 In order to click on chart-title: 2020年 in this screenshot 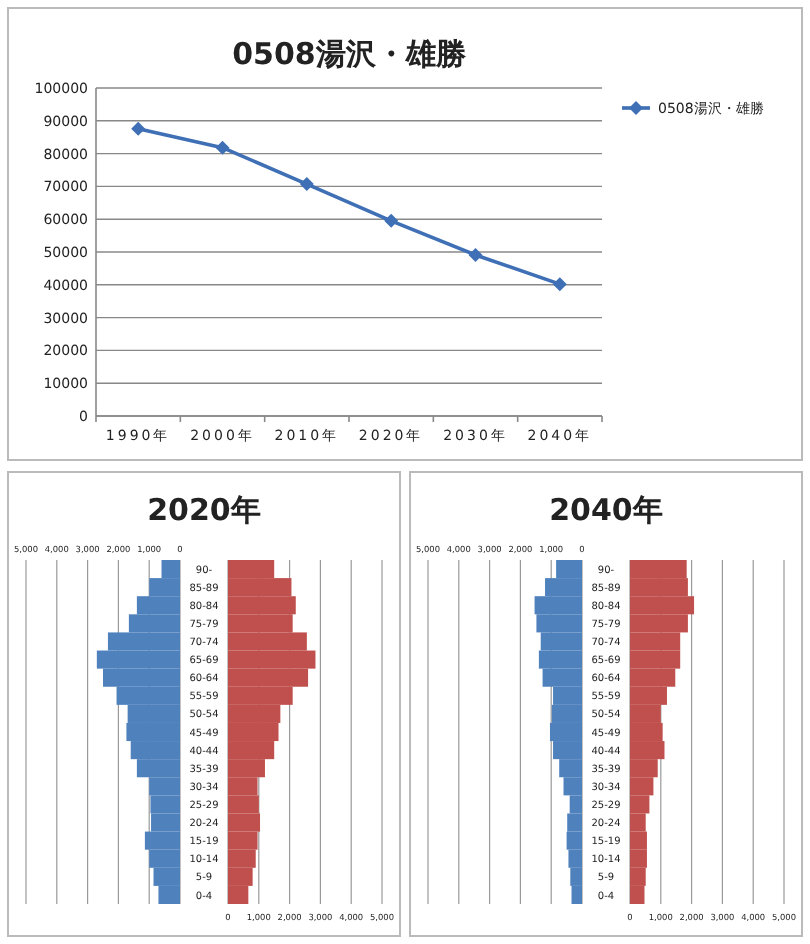, I will do `click(204, 510)`.